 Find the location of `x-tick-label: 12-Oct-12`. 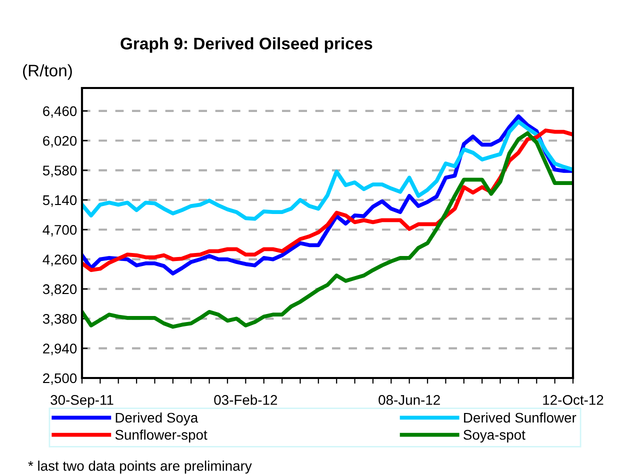

x-tick-label: 12-Oct-12 is located at coordinates (573, 400).